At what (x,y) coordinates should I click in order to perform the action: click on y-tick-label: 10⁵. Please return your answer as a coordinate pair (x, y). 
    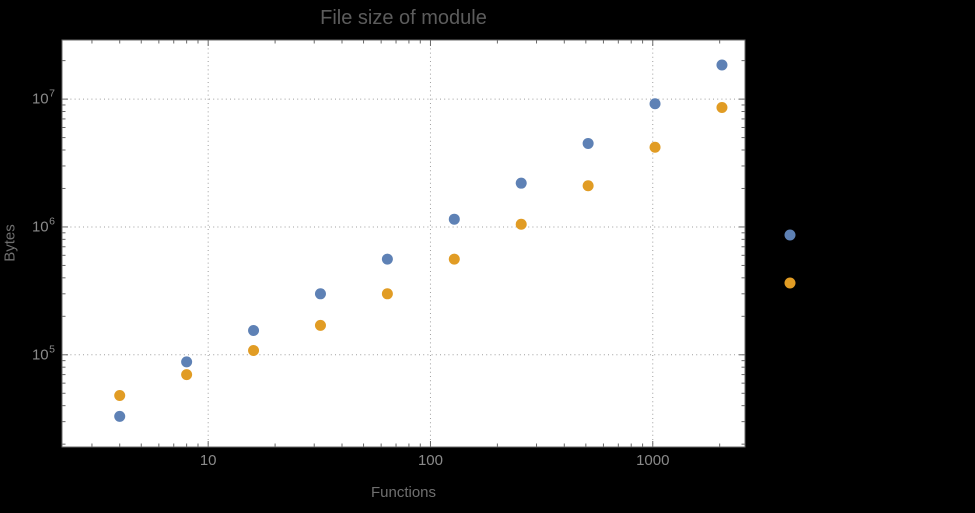
    Looking at the image, I should click on (43, 353).